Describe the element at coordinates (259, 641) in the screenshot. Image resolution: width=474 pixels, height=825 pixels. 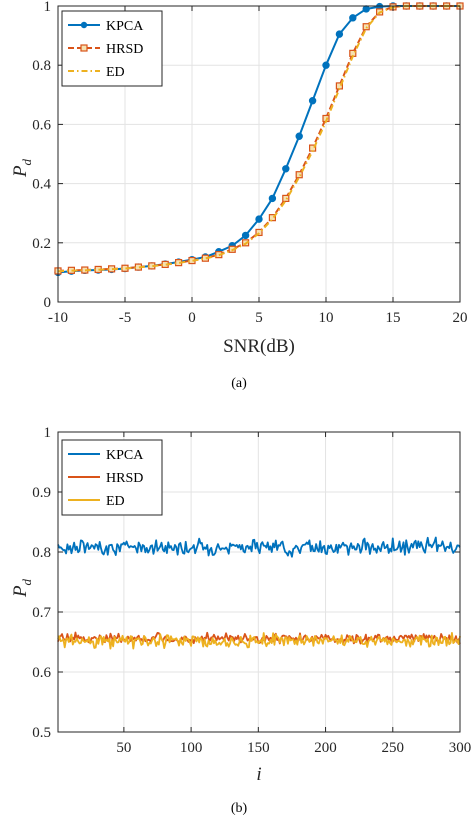
I see `series-line-ed` at that location.